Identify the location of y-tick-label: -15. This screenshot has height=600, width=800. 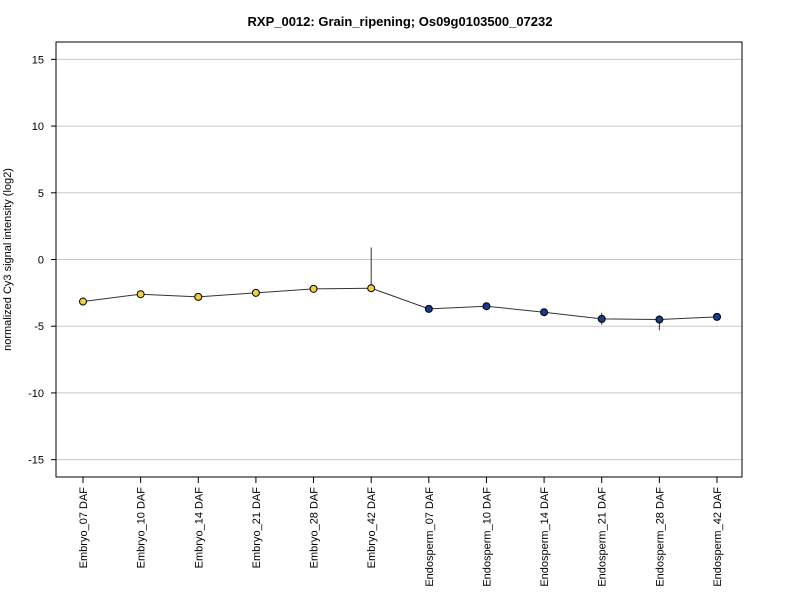
(36, 461).